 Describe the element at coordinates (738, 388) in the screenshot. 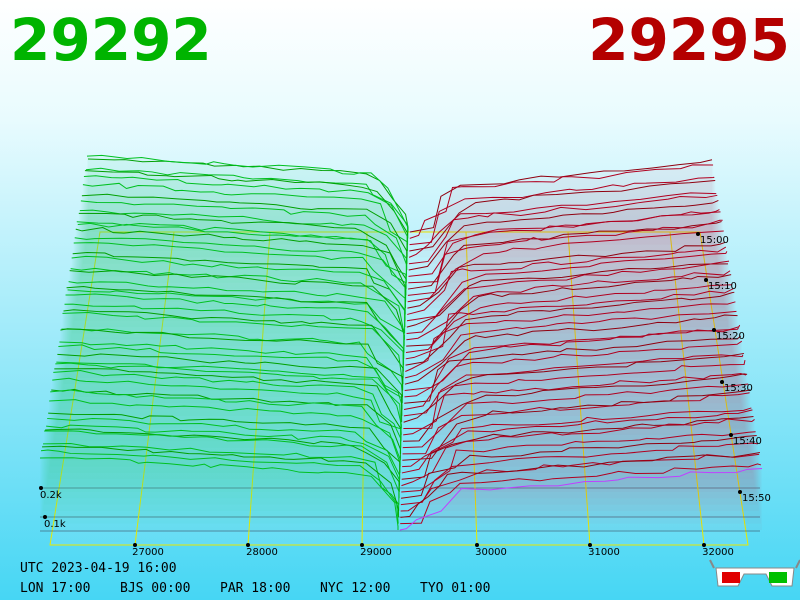

I see `time-label: 15:30` at that location.